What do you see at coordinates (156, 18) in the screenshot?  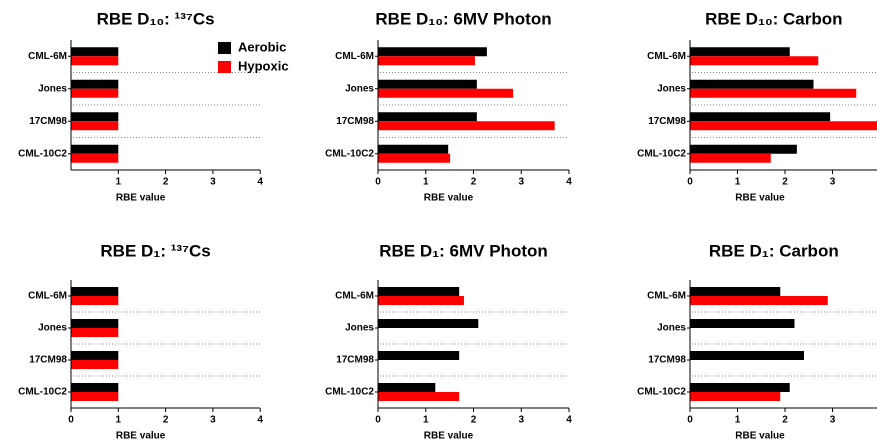 I see `chart-title: RBE D₁₀: ¹³⁷Cs` at bounding box center [156, 18].